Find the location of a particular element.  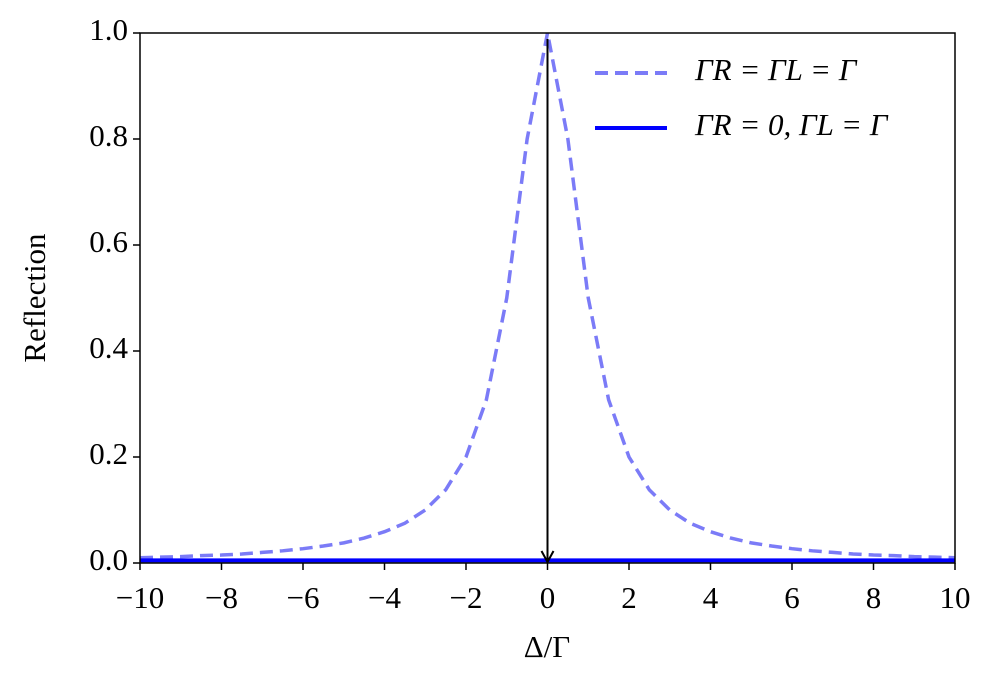

x-tick-label: −8 is located at coordinates (221, 597).